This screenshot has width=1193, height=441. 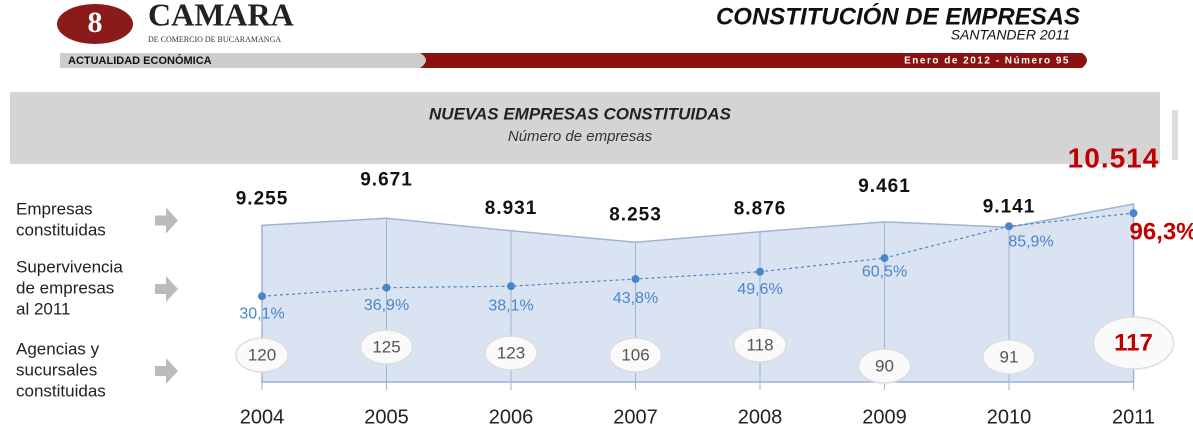 What do you see at coordinates (884, 417) in the screenshot?
I see `x-tick-label: 2009` at bounding box center [884, 417].